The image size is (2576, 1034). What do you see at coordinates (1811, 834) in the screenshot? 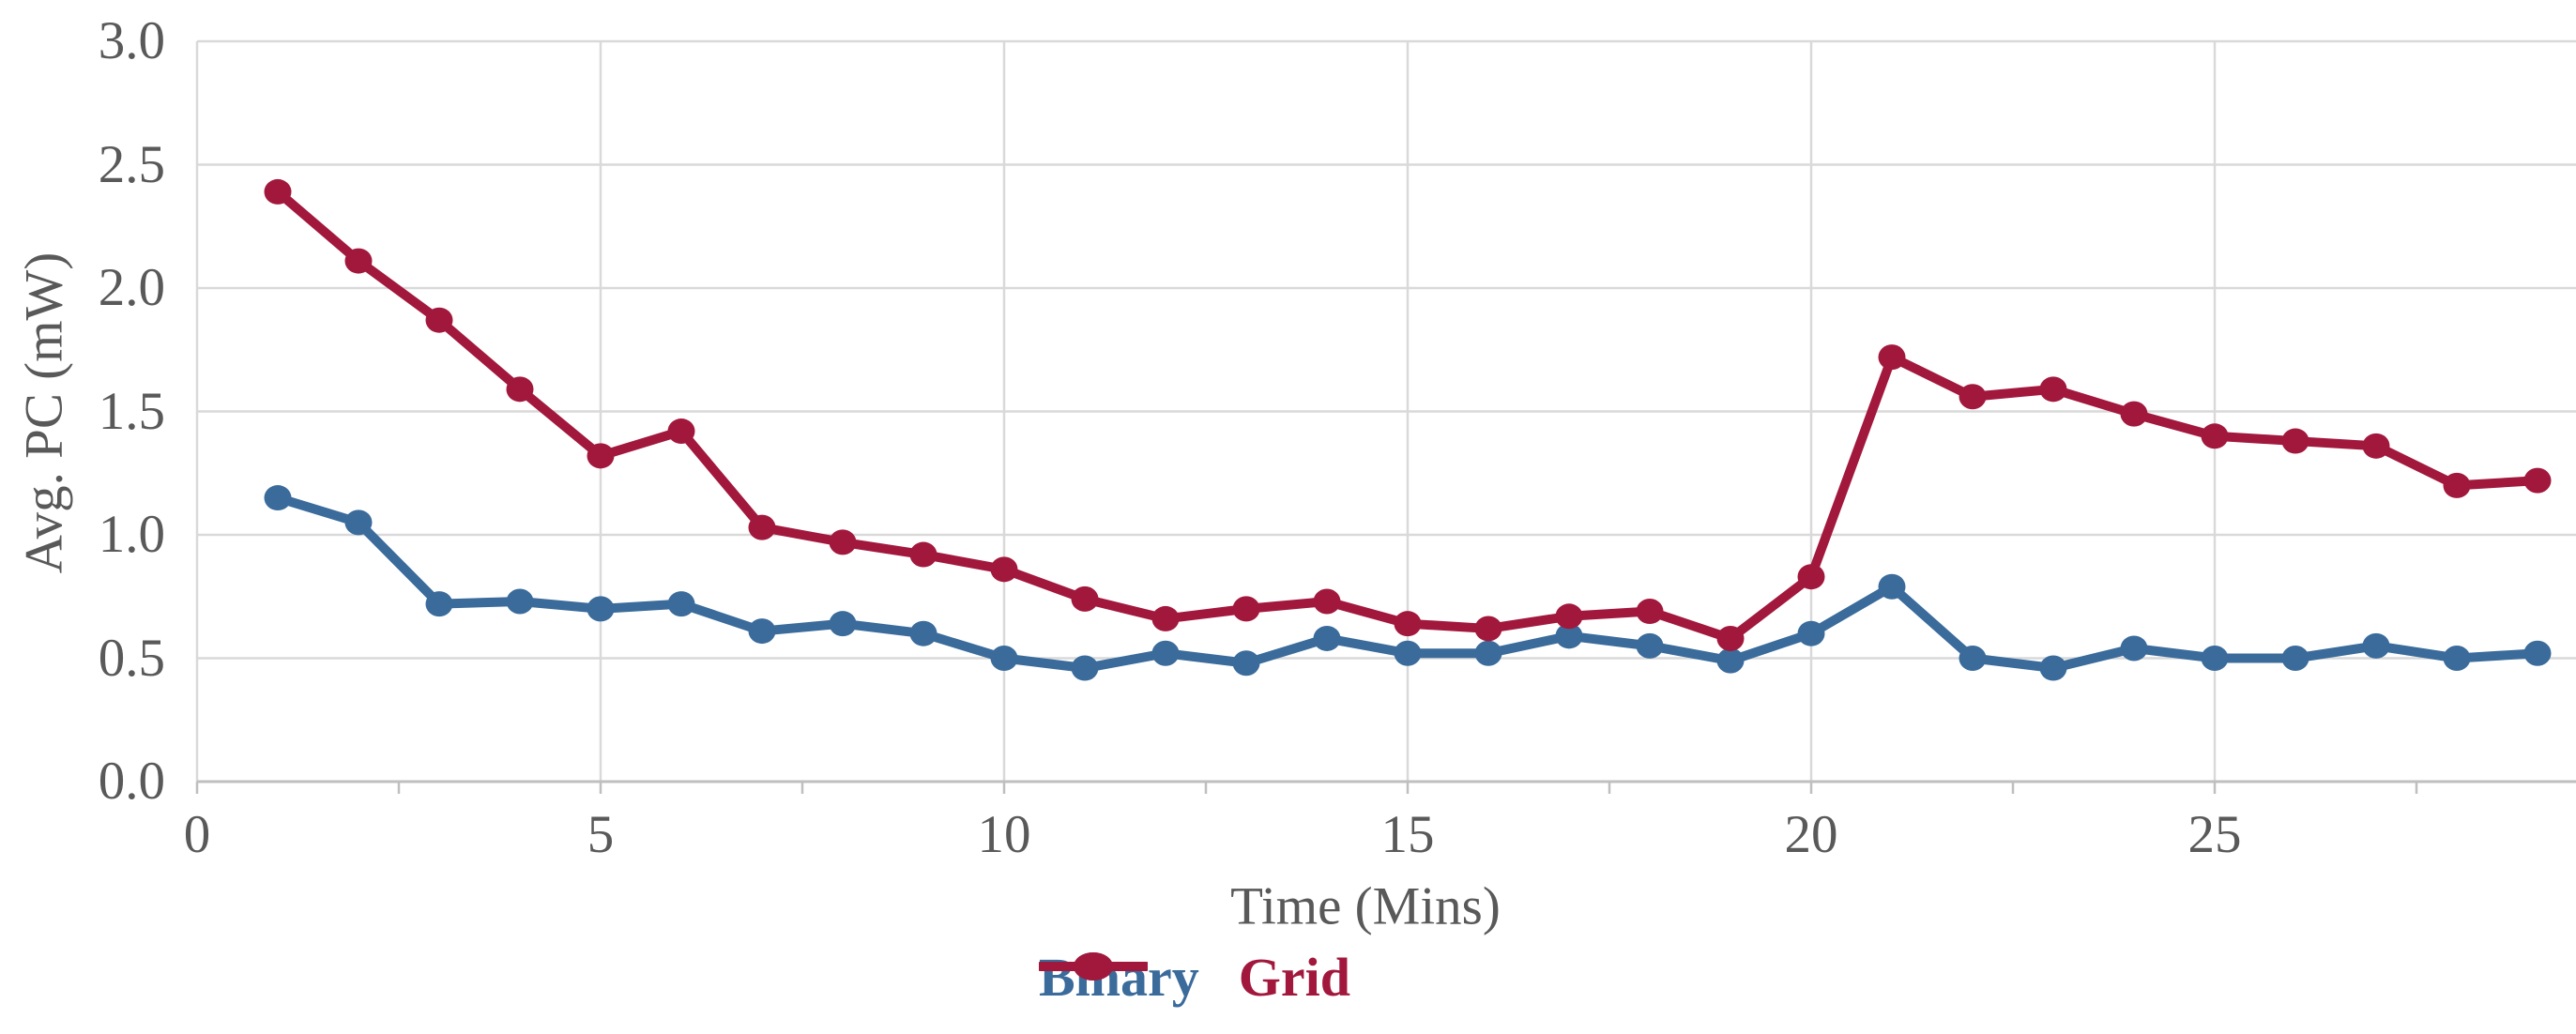
I see `x-tick-label: 20` at bounding box center [1811, 834].